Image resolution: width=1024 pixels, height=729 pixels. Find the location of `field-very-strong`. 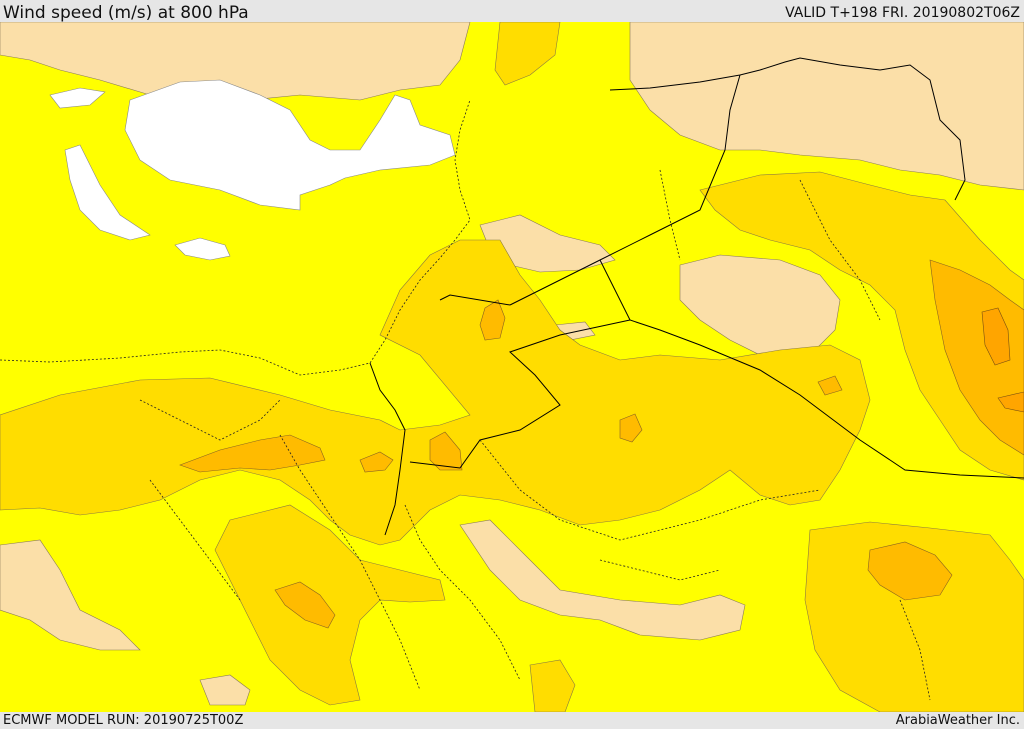

field-very-strong is located at coordinates (1002, 360).